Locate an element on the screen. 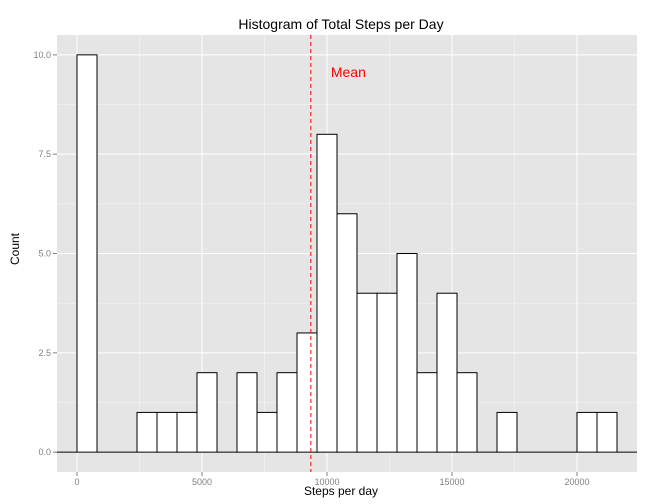  x-tick-label: 5000 is located at coordinates (202, 482).